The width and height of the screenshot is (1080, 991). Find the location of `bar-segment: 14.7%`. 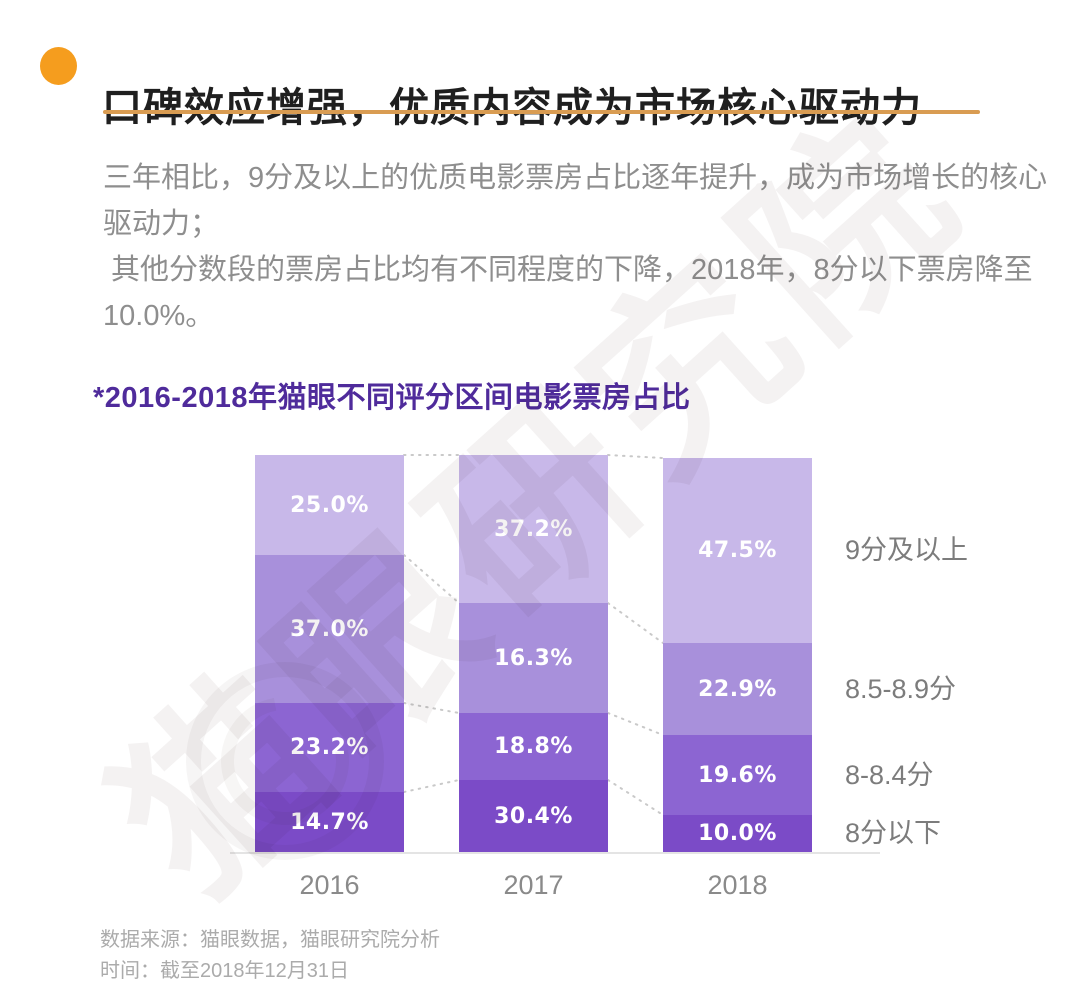

bar-segment: 14.7% is located at coordinates (329, 822).